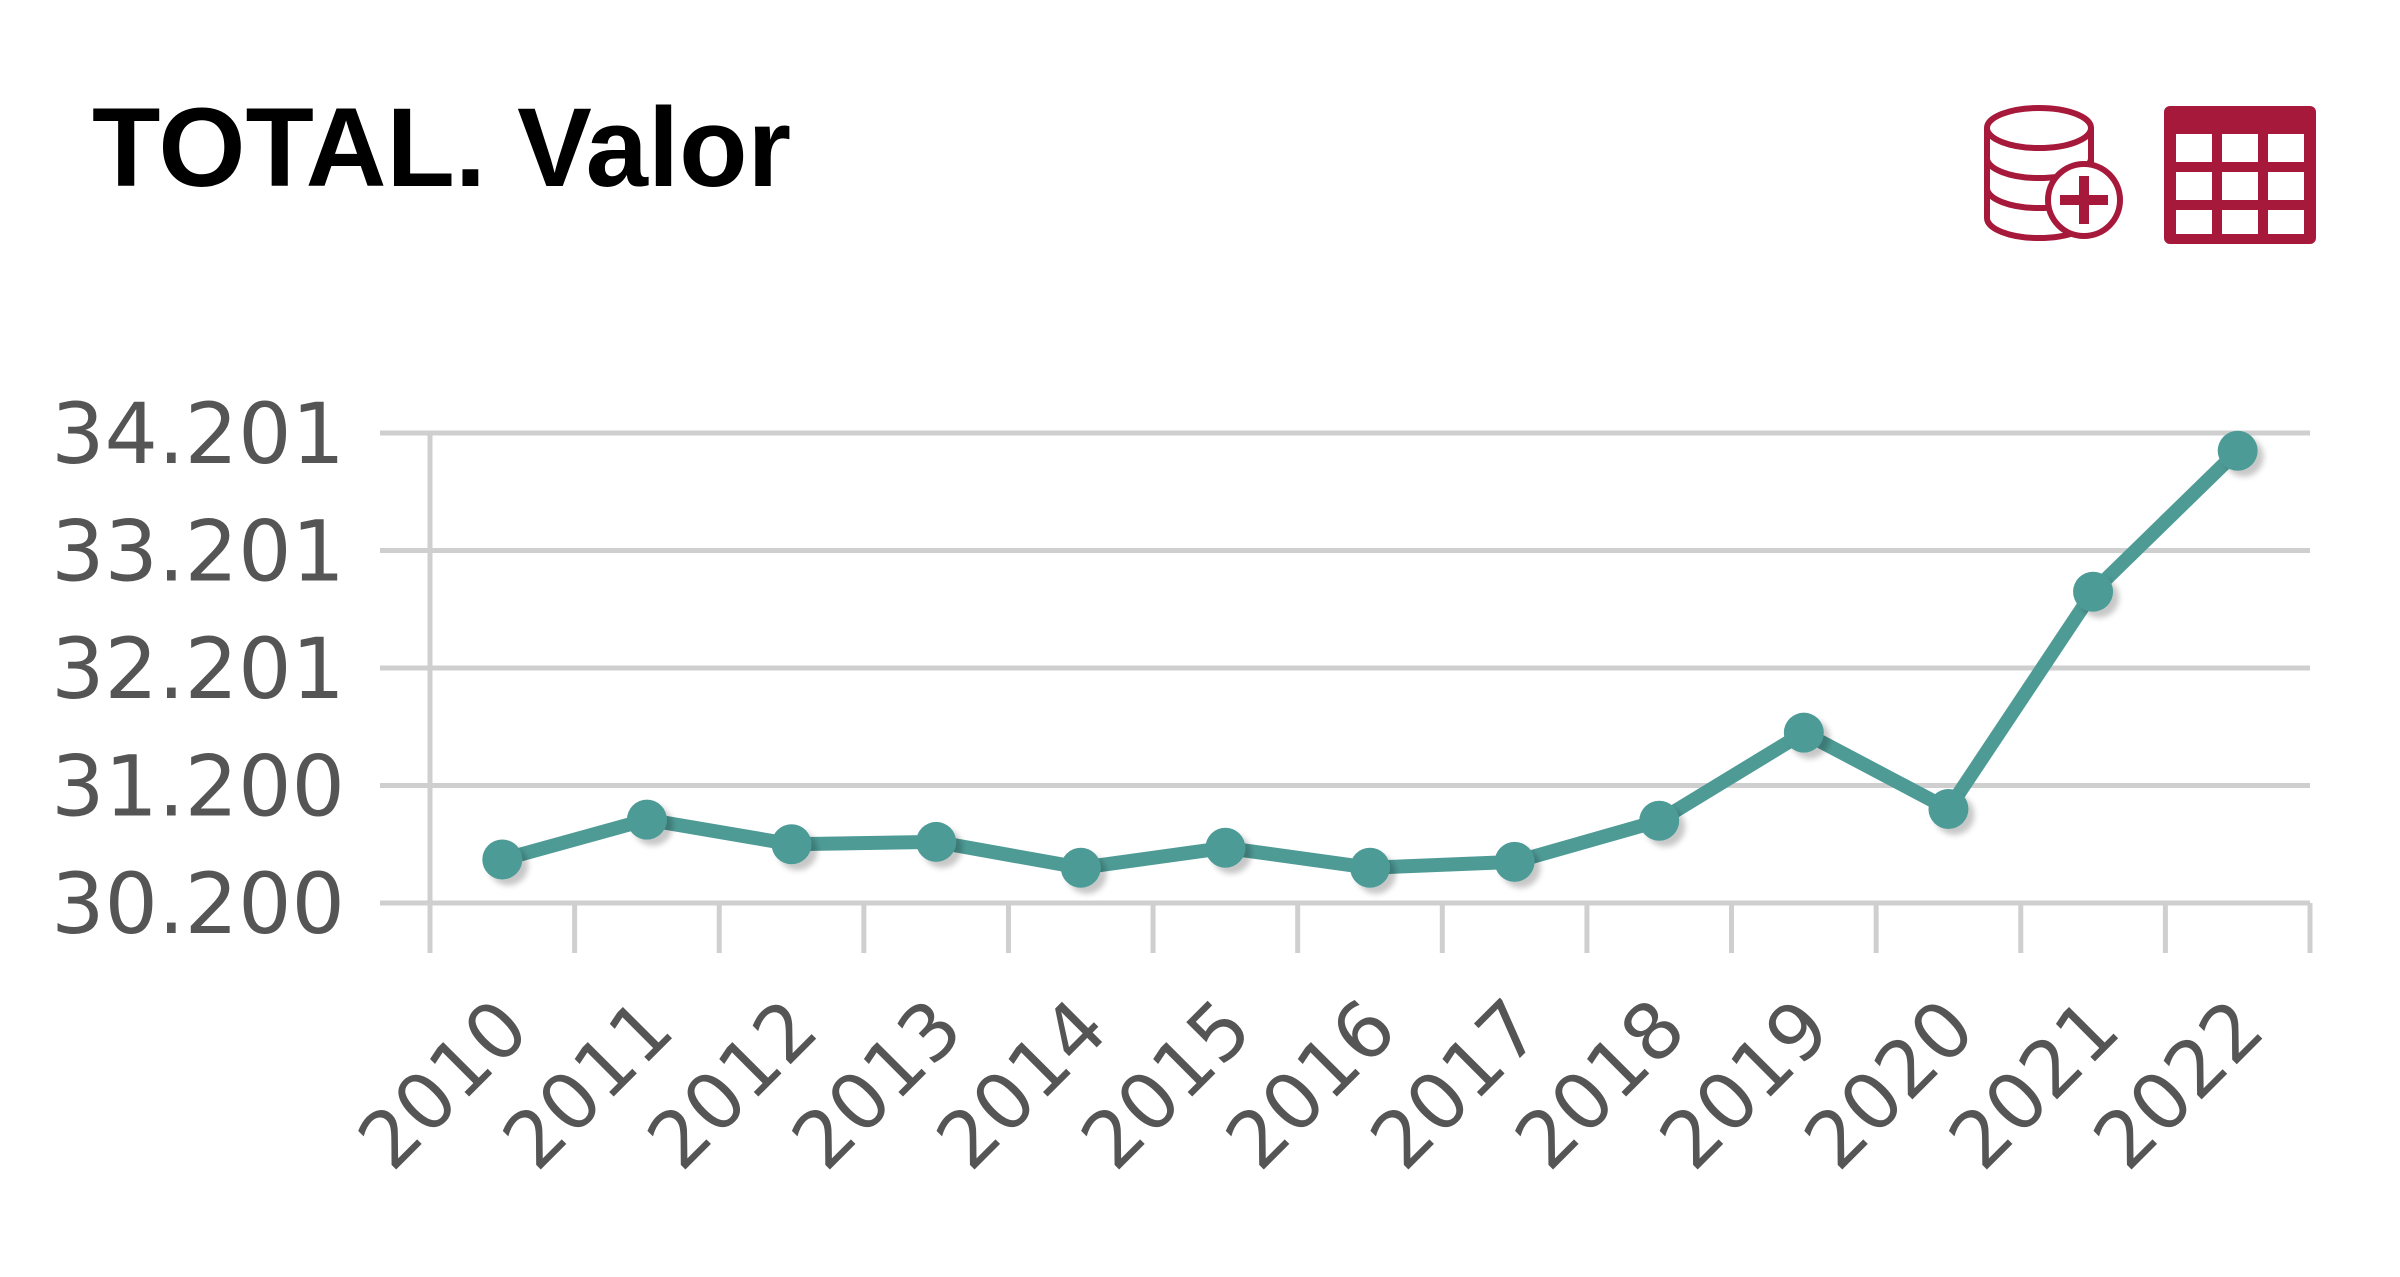  Describe the element at coordinates (1167, 1085) in the screenshot. I see `x-tick-label: 2015` at that location.